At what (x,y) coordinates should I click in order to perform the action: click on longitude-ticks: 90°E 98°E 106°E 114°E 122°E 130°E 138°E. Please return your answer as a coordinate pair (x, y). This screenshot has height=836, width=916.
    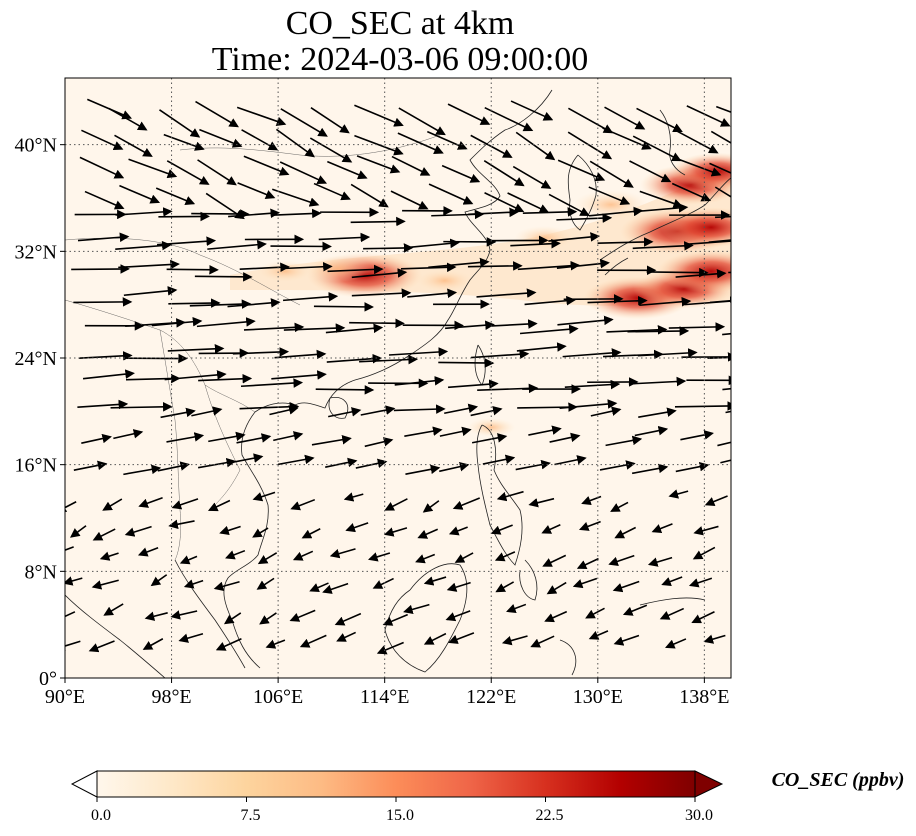
    Looking at the image, I should click on (387, 693).